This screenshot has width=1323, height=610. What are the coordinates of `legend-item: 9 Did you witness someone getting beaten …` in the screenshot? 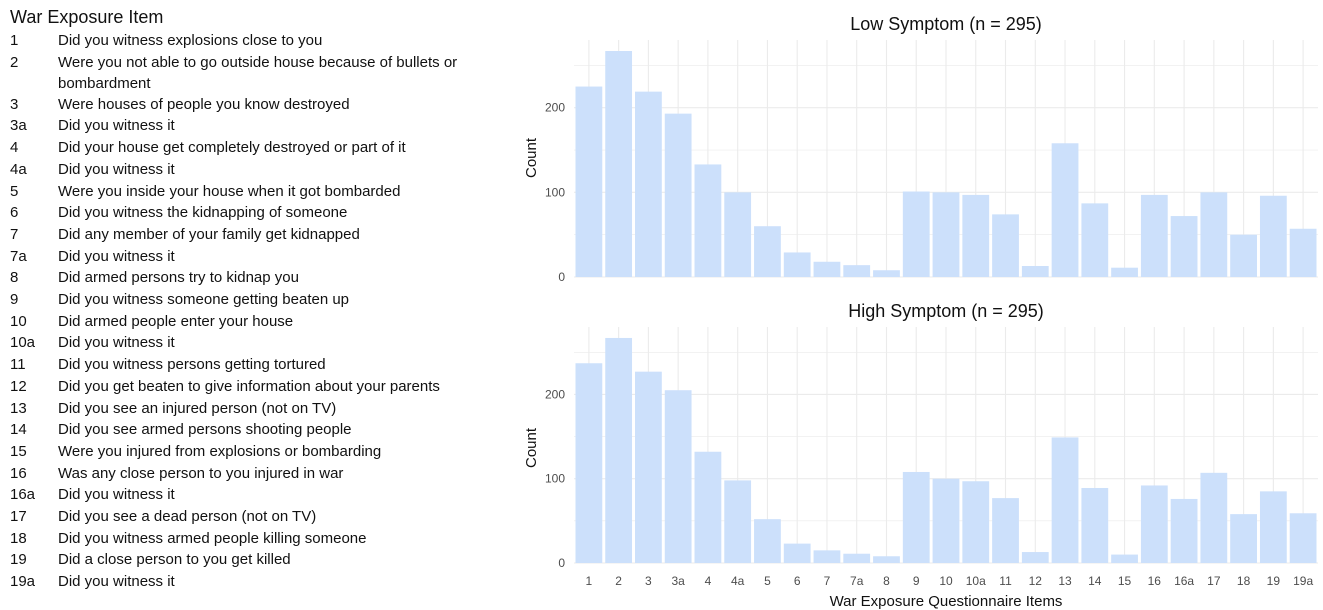 It's located at (260, 300).